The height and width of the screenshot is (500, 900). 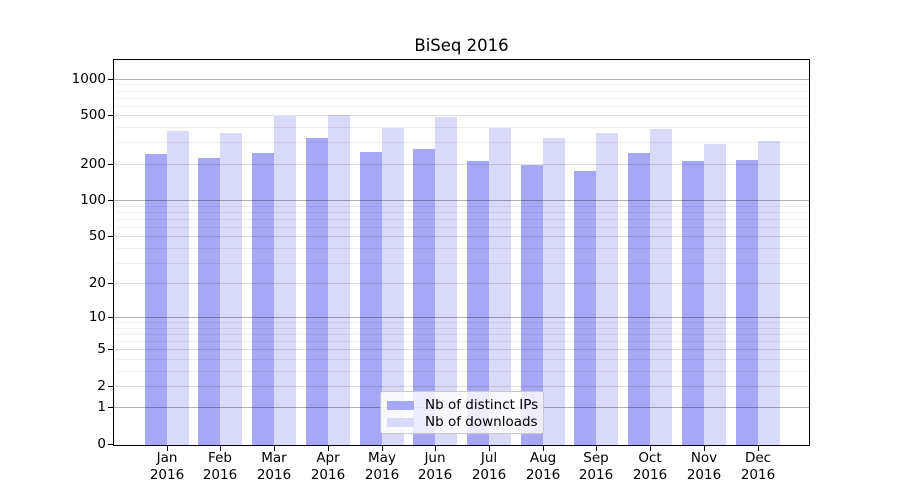 I want to click on bar-downloads-dec, so click(x=768, y=292).